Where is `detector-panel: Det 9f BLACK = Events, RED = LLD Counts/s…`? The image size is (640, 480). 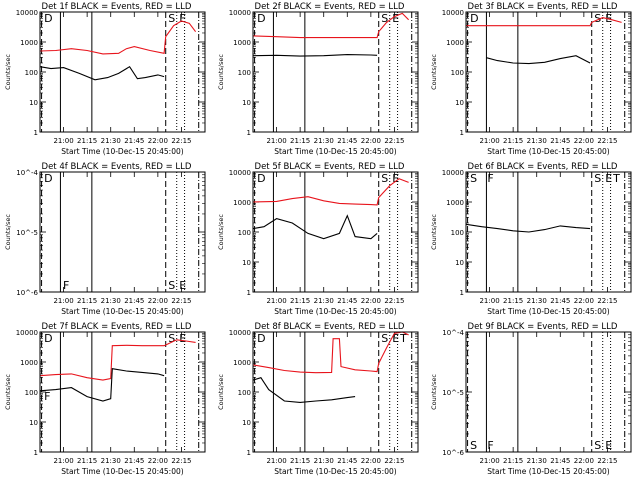 detector-panel: Det 9f BLACK = Events, RED = LLD Counts/s… is located at coordinates (531, 399).